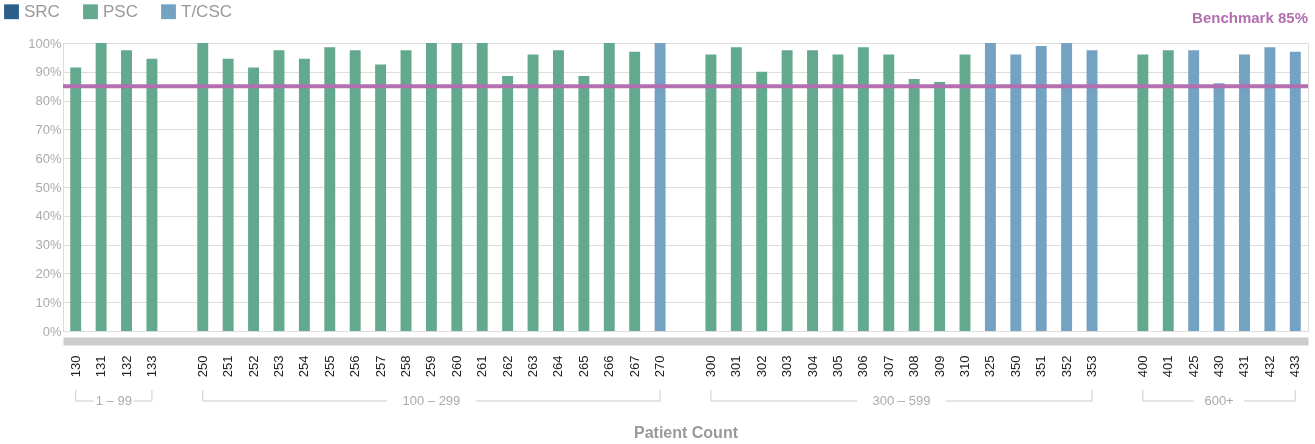  I want to click on text: 600+, so click(1219, 400).